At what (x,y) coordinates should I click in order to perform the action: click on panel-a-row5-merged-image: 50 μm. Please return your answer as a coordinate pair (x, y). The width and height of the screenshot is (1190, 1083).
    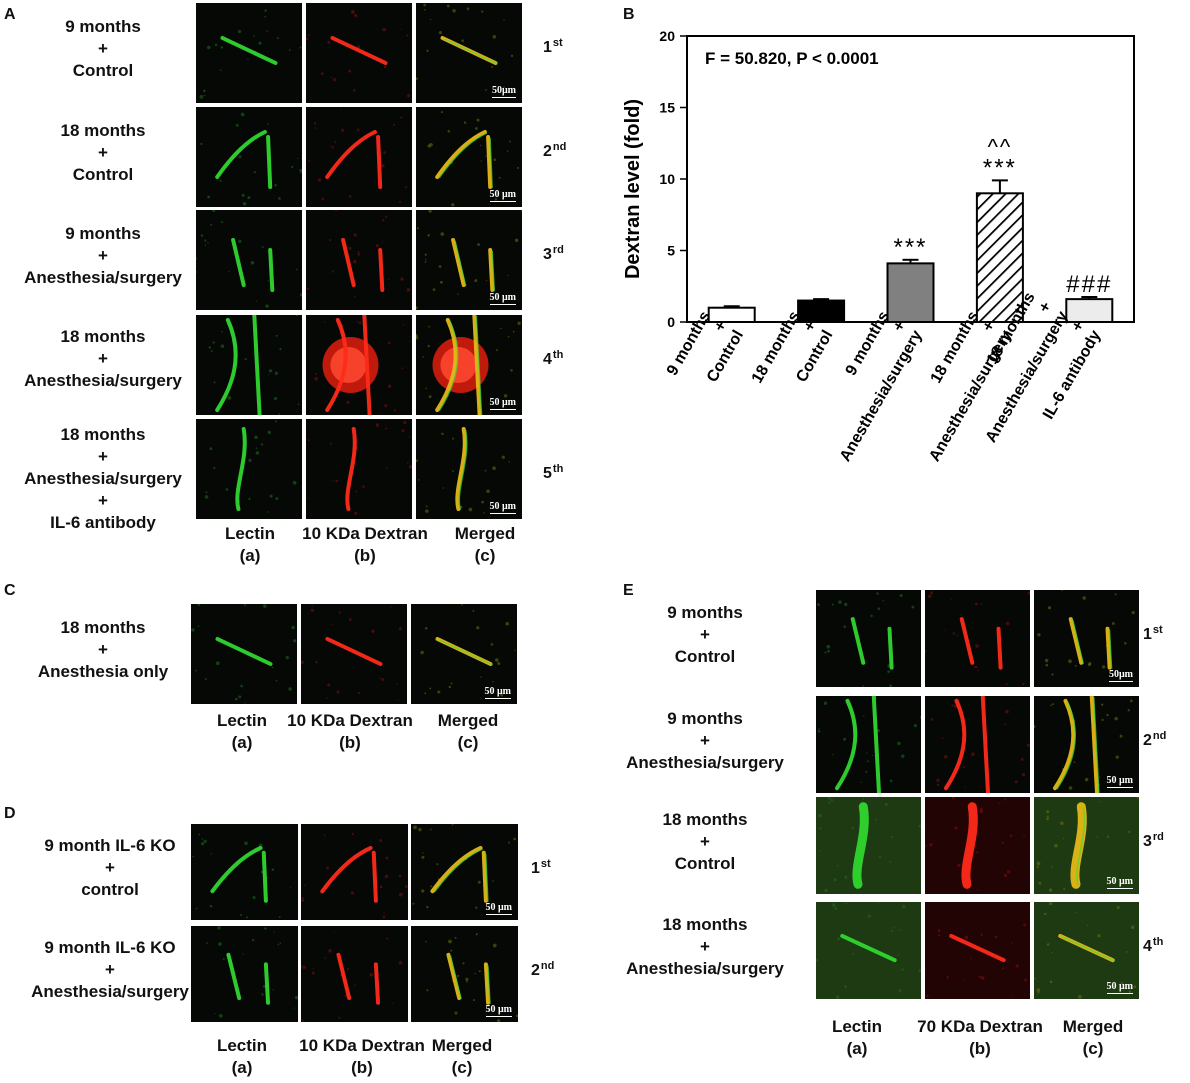
    Looking at the image, I should click on (469, 469).